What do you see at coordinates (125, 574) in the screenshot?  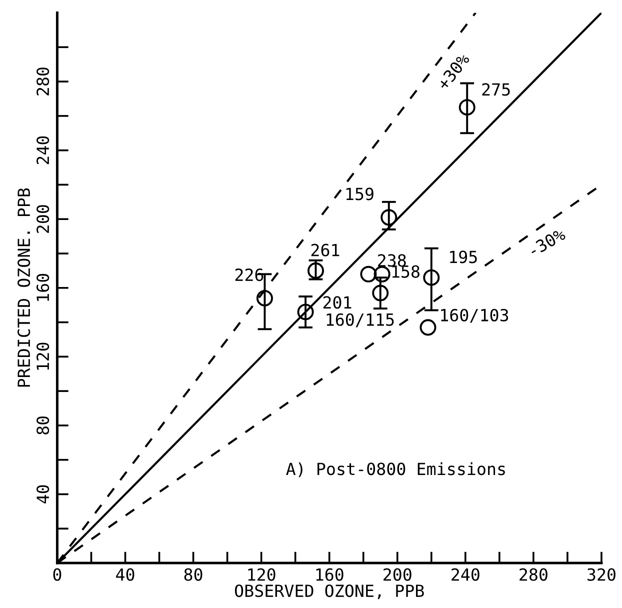 I see `x-tick-label: 40` at bounding box center [125, 574].